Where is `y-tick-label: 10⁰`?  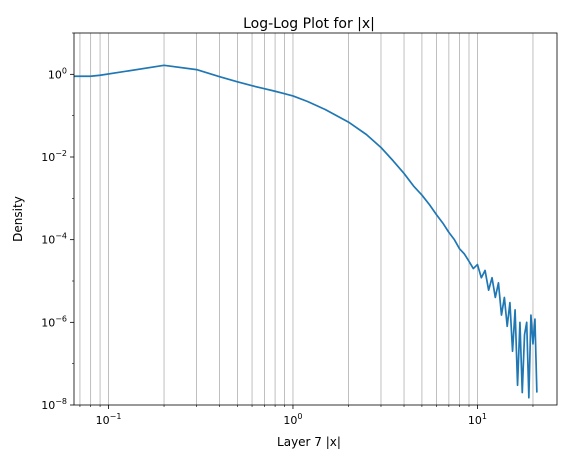 y-tick-label: 10⁰ is located at coordinates (57, 73).